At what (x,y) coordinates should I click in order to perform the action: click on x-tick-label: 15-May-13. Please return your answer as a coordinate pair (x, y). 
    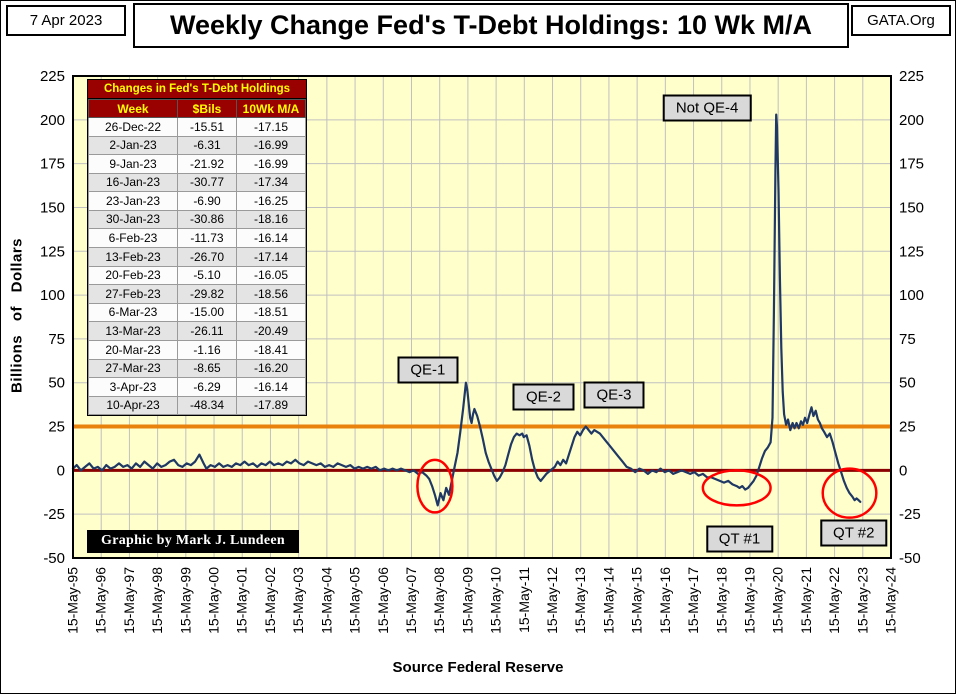
    Looking at the image, I should click on (580, 600).